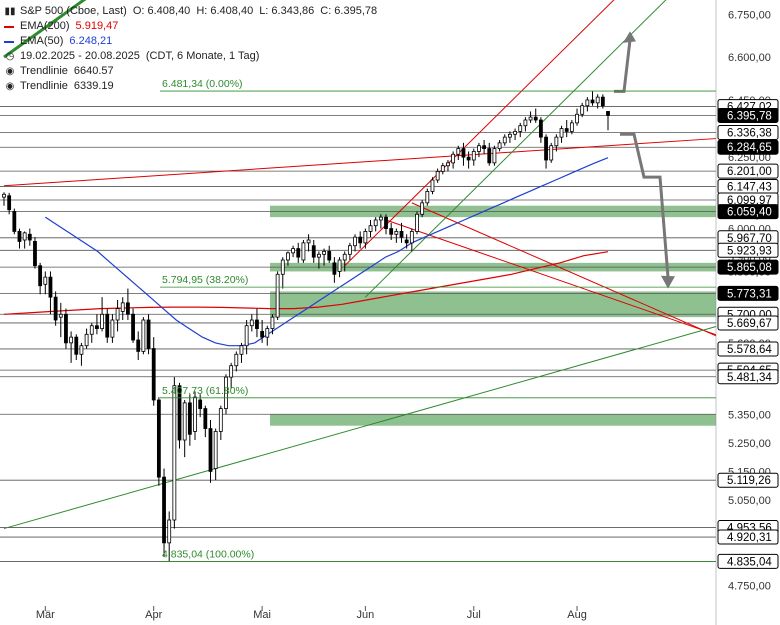  I want to click on y-tick-label: 6.600,00, so click(749, 58).